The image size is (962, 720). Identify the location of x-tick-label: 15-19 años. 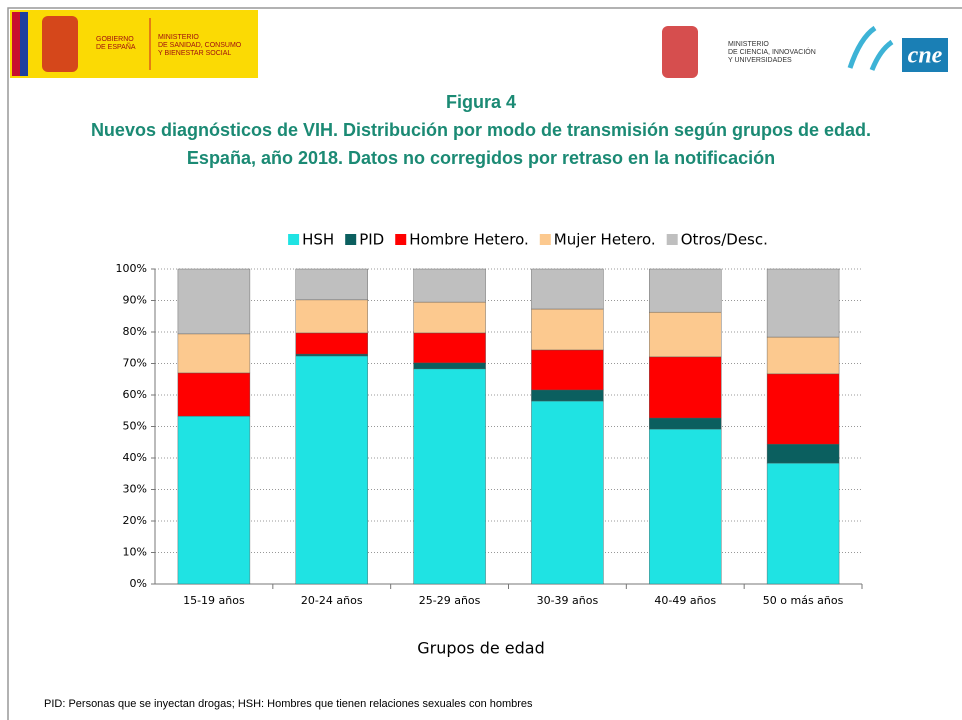
(214, 600).